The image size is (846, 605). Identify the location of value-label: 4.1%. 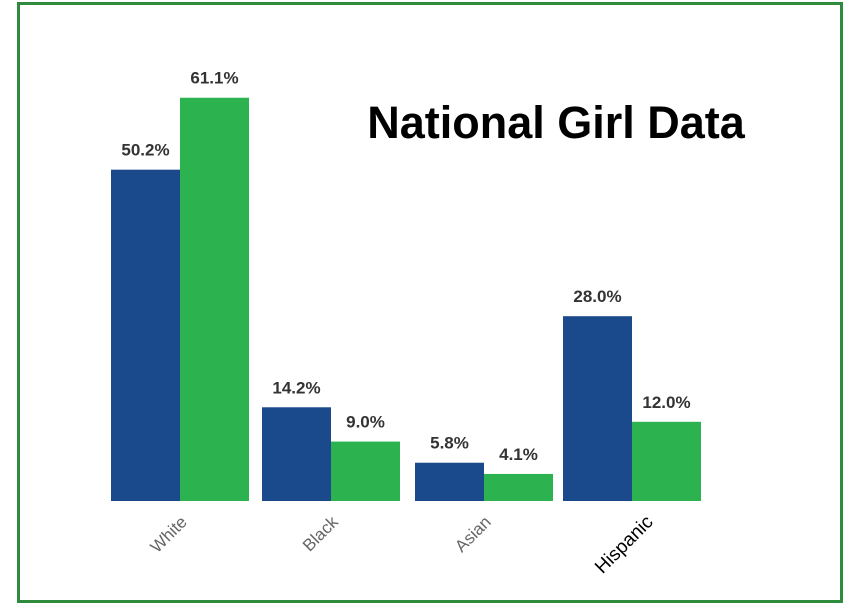
(518, 454).